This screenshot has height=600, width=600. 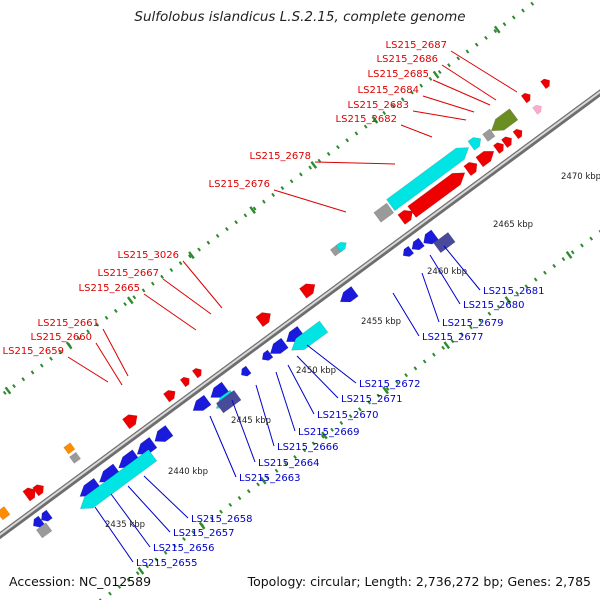 I want to click on forward-gene-label: LS215_2659, so click(x=33, y=351).